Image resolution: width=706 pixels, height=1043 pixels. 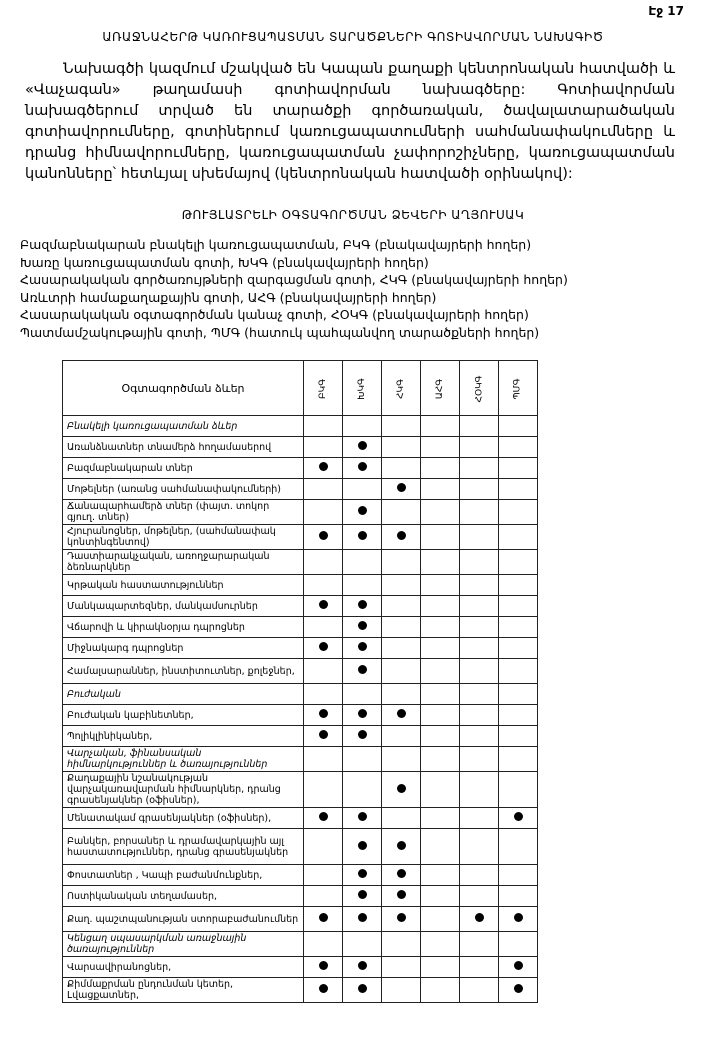 What do you see at coordinates (183, 447) in the screenshot?
I see `row-label: Առանձնատներ տնամերձ հողամասերով` at bounding box center [183, 447].